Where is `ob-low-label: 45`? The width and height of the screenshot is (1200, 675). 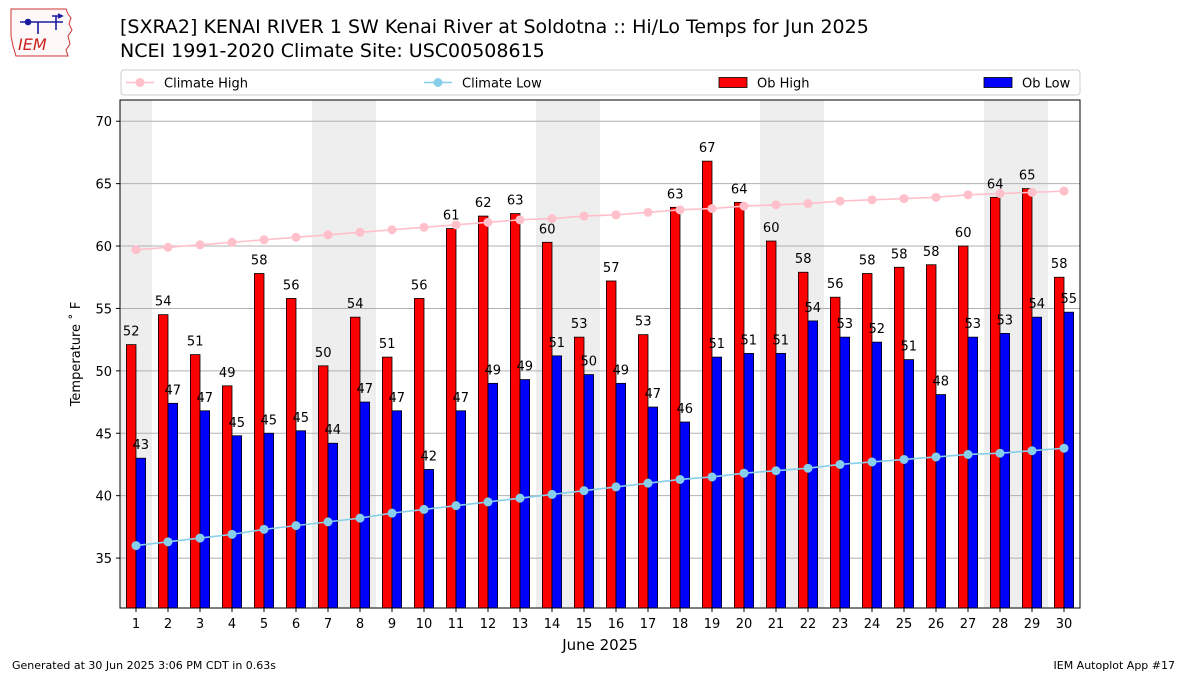 ob-low-label: 45 is located at coordinates (269, 420).